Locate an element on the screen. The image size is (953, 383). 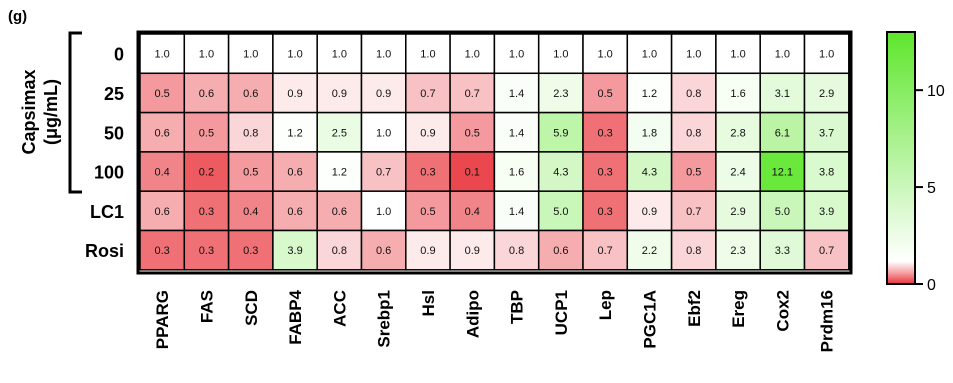
cell-value-label: 2.8 is located at coordinates (737, 133).